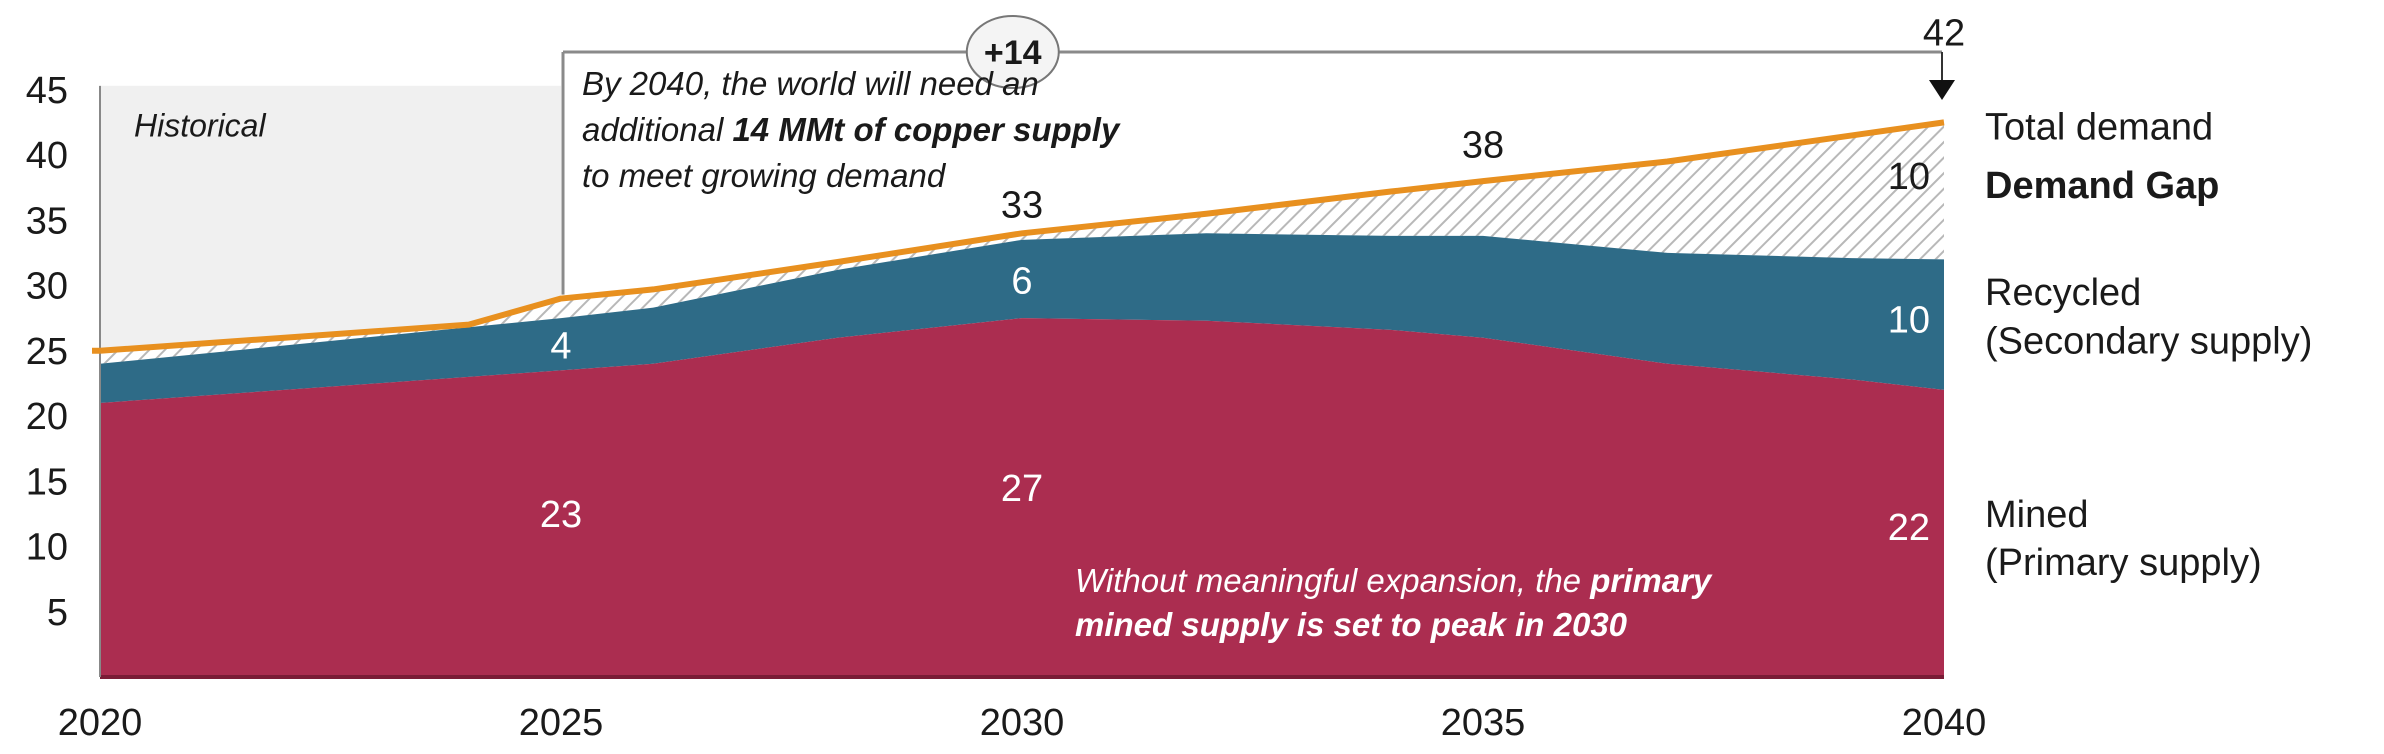 Image resolution: width=2384 pixels, height=754 pixels. Describe the element at coordinates (561, 515) in the screenshot. I see `data-label: 23` at that location.